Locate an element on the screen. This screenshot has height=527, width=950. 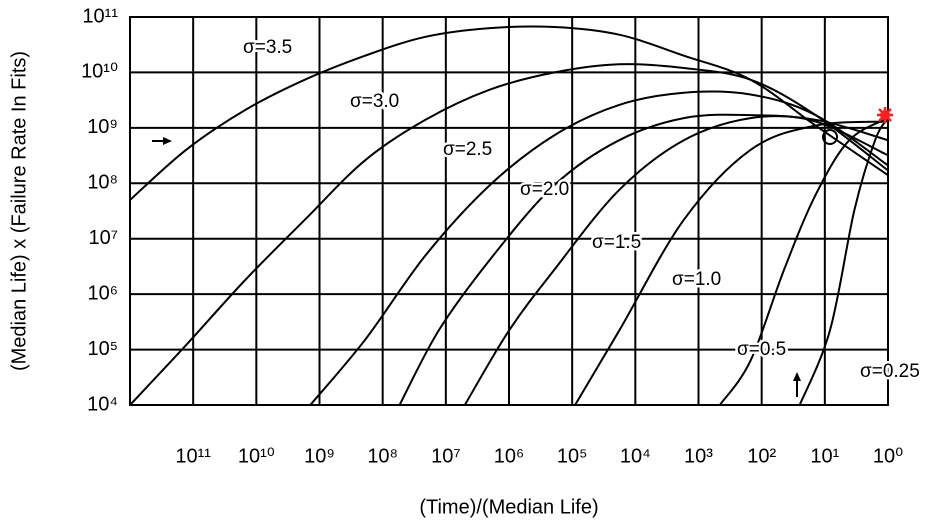
series-label: σ=3.0 is located at coordinates (374, 101).